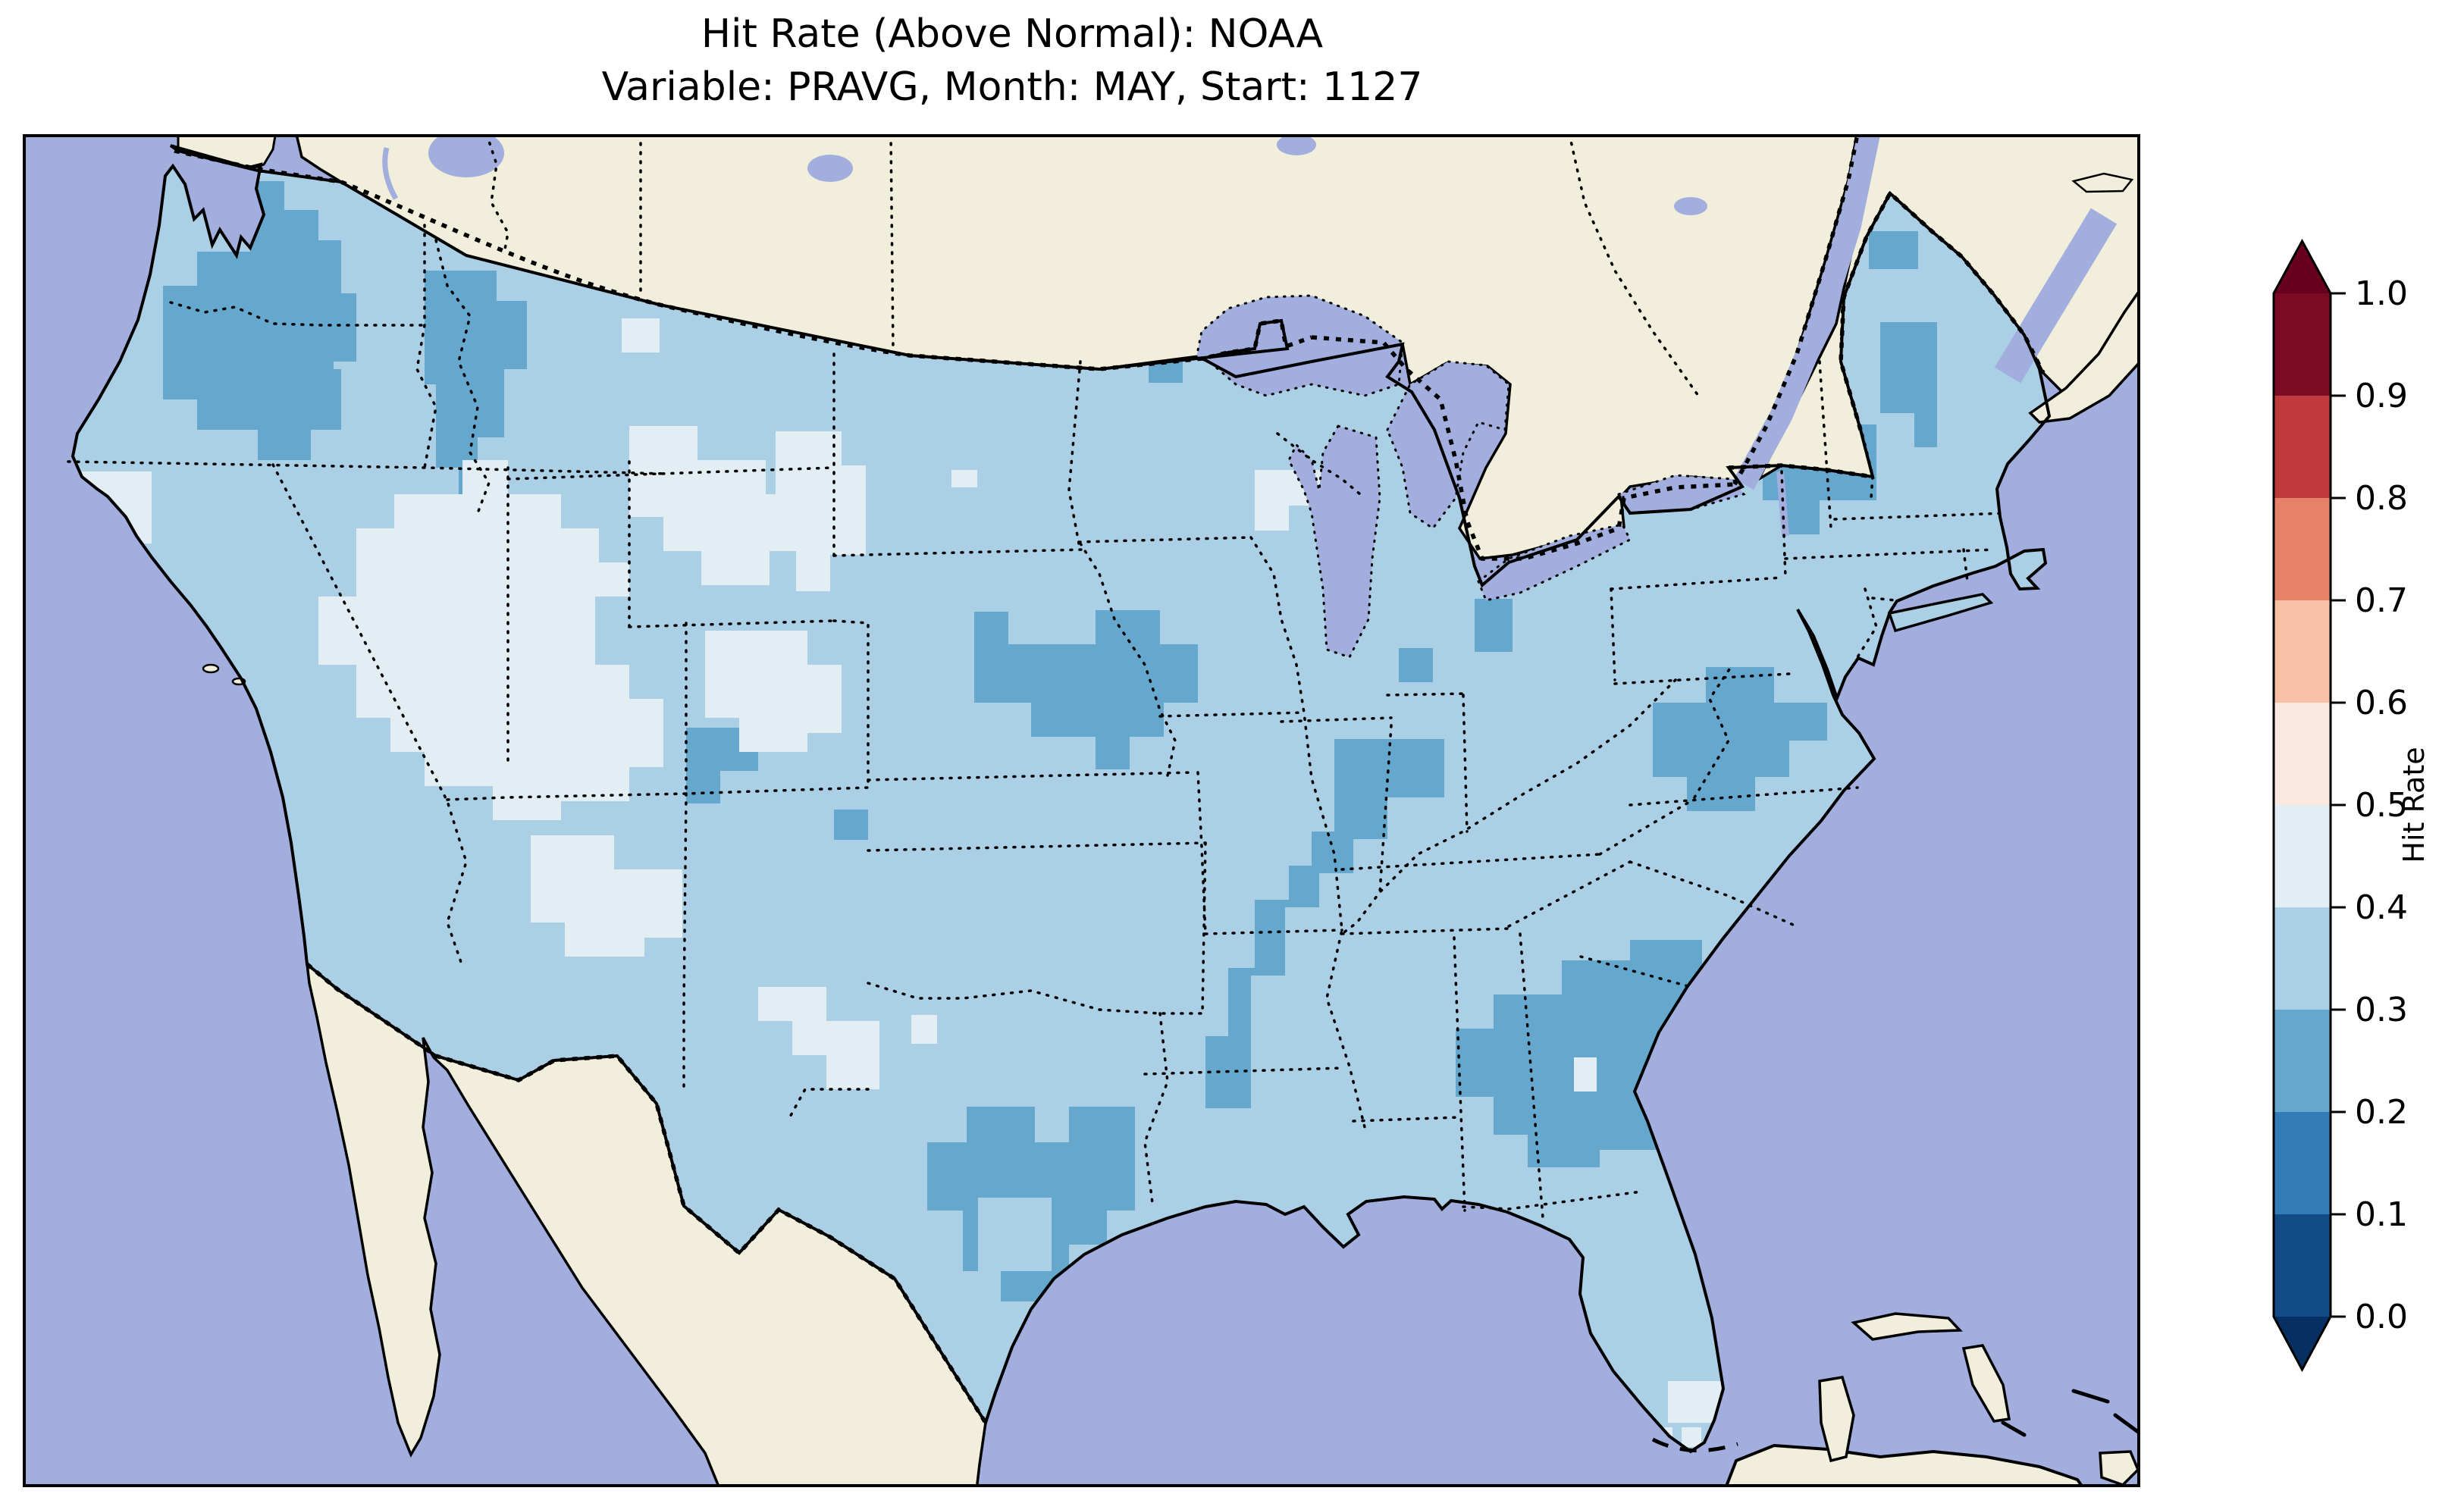  I want to click on colorbar-label: Hit Rate, so click(2414, 805).